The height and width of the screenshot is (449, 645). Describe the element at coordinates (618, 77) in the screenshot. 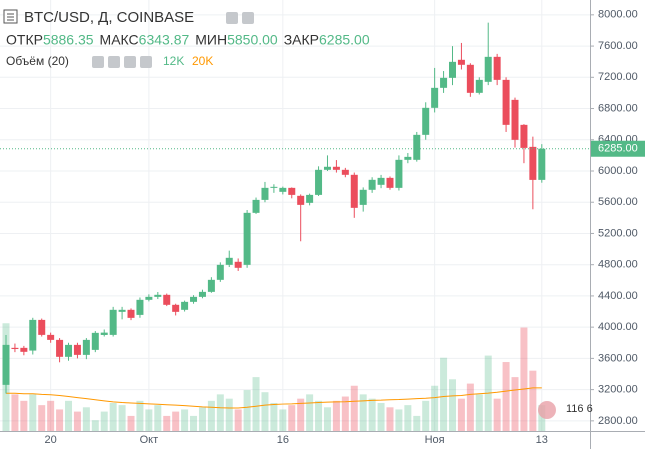

I see `y-tick-label: 7200.00` at that location.